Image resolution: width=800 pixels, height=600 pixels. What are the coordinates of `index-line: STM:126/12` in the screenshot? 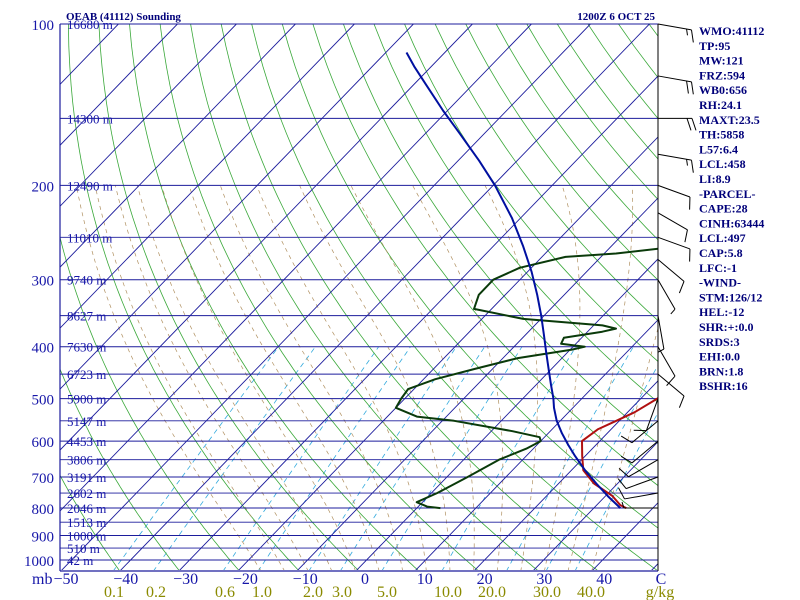 It's located at (730, 297).